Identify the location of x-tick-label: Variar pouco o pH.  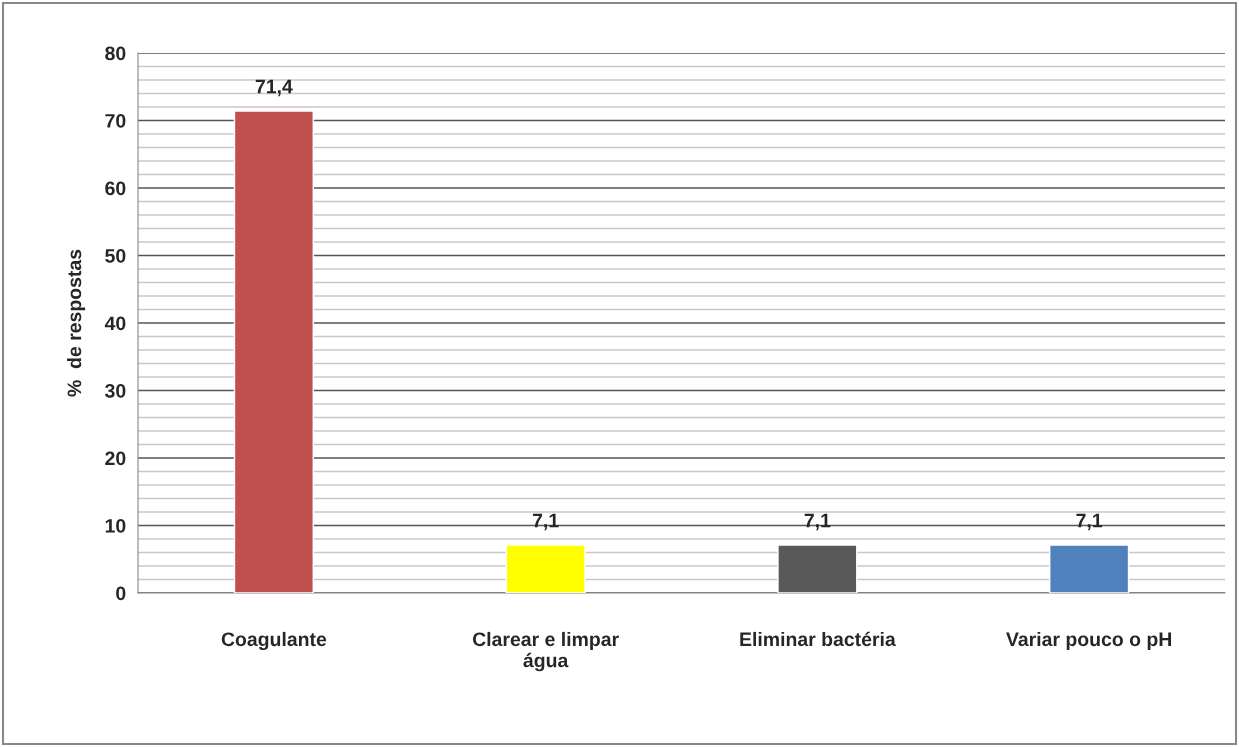
(1089, 641).